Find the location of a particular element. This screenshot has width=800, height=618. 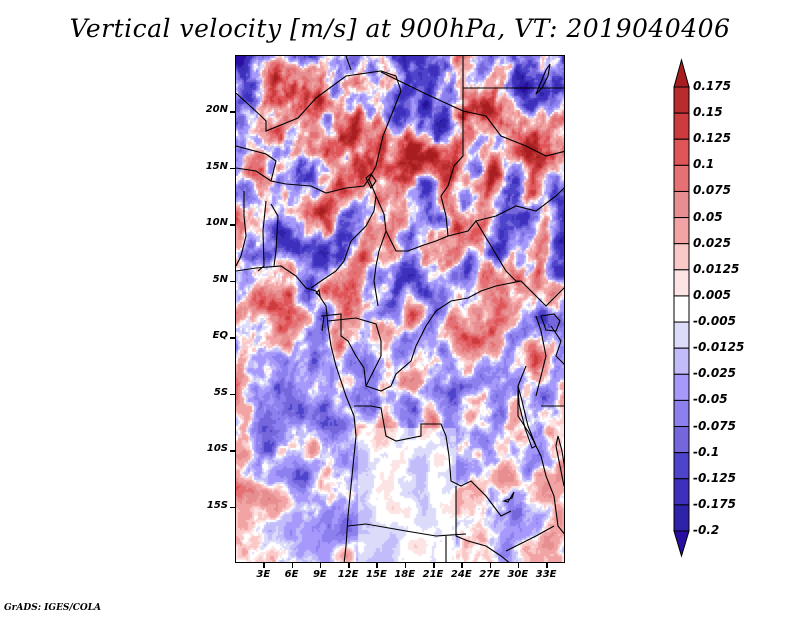

longitude-tick-label: 3E is located at coordinates (263, 574).